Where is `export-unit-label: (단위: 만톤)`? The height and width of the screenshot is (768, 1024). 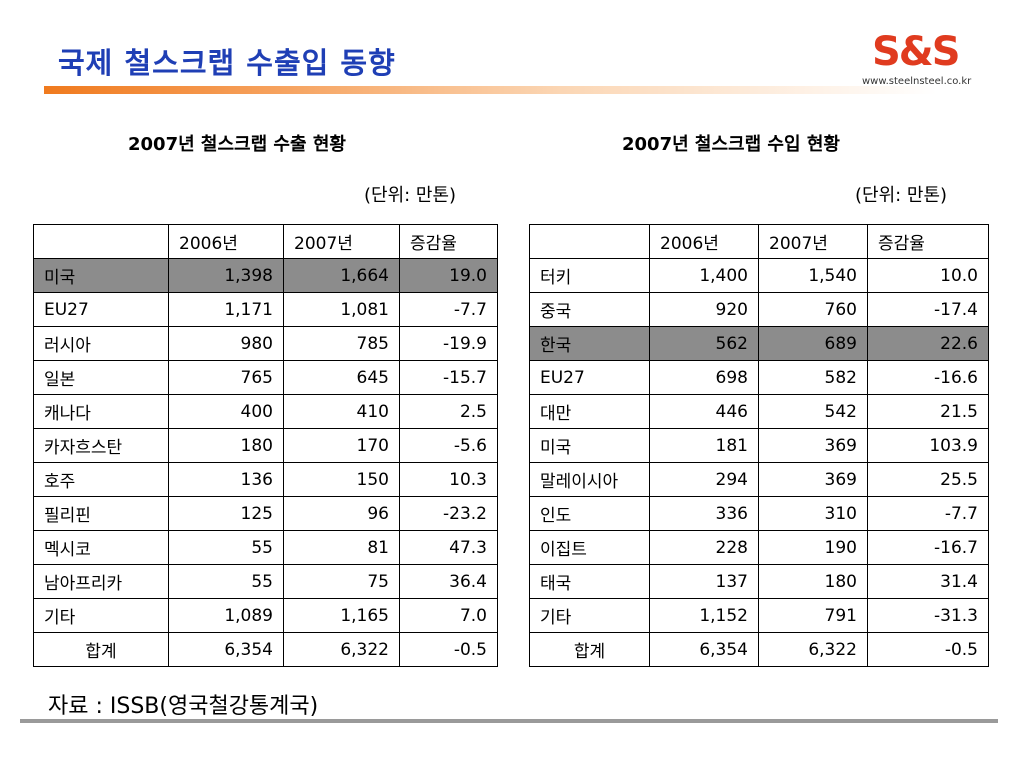
export-unit-label: (단위: 만톤) is located at coordinates (410, 195).